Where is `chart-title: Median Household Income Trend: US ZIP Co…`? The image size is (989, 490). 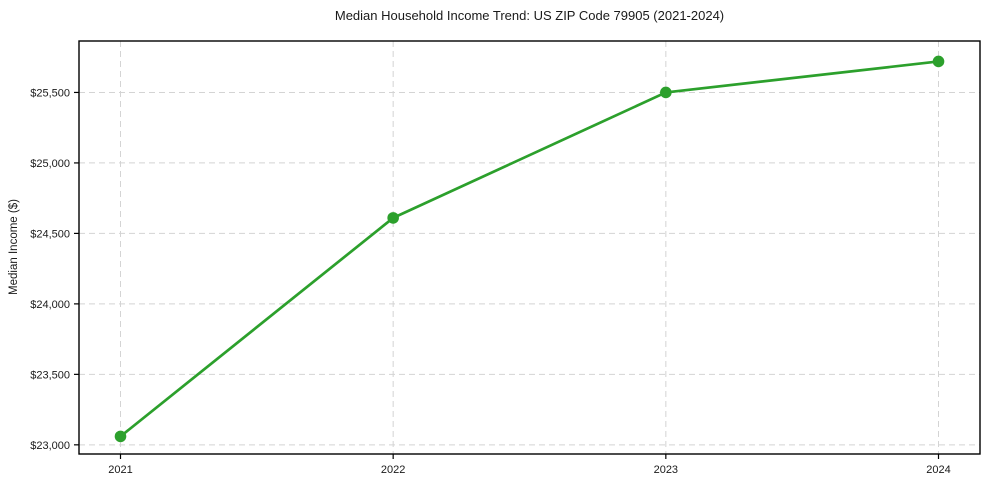
chart-title: Median Household Income Trend: US ZIP Co… is located at coordinates (529, 15).